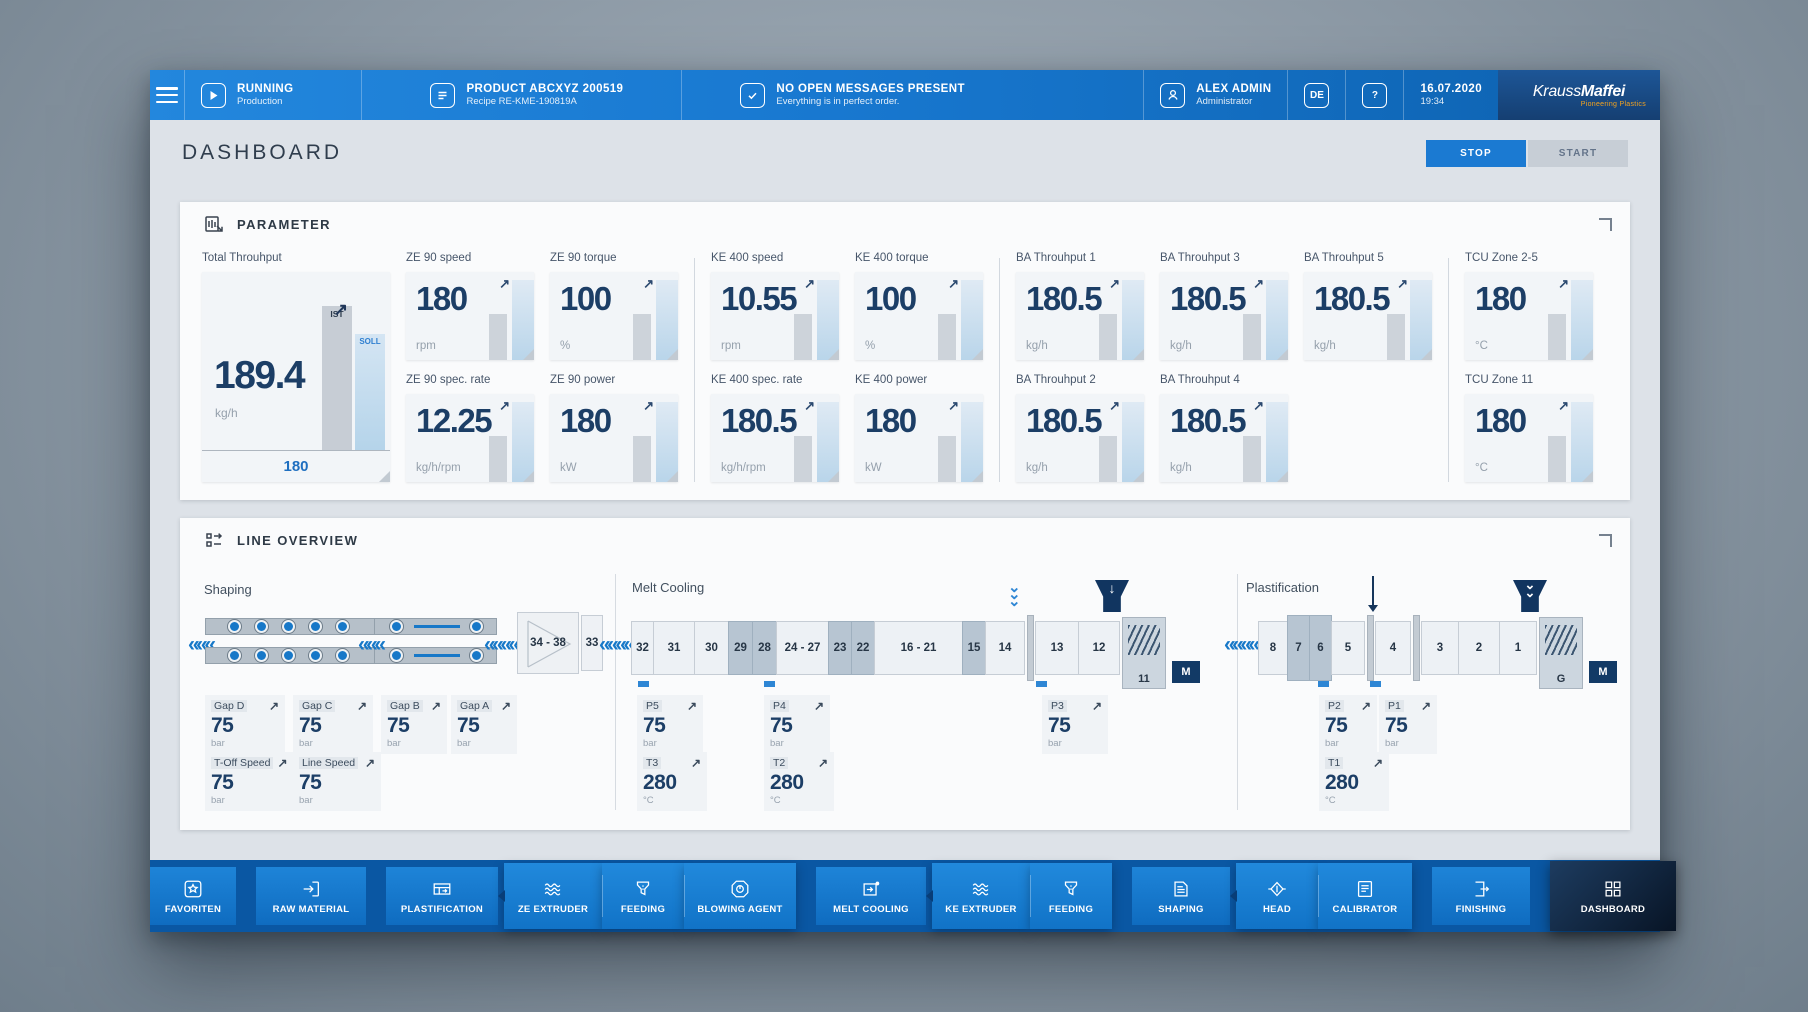 The image size is (1808, 1012). What do you see at coordinates (1099, 648) in the screenshot?
I see `zone-segment: 12` at bounding box center [1099, 648].